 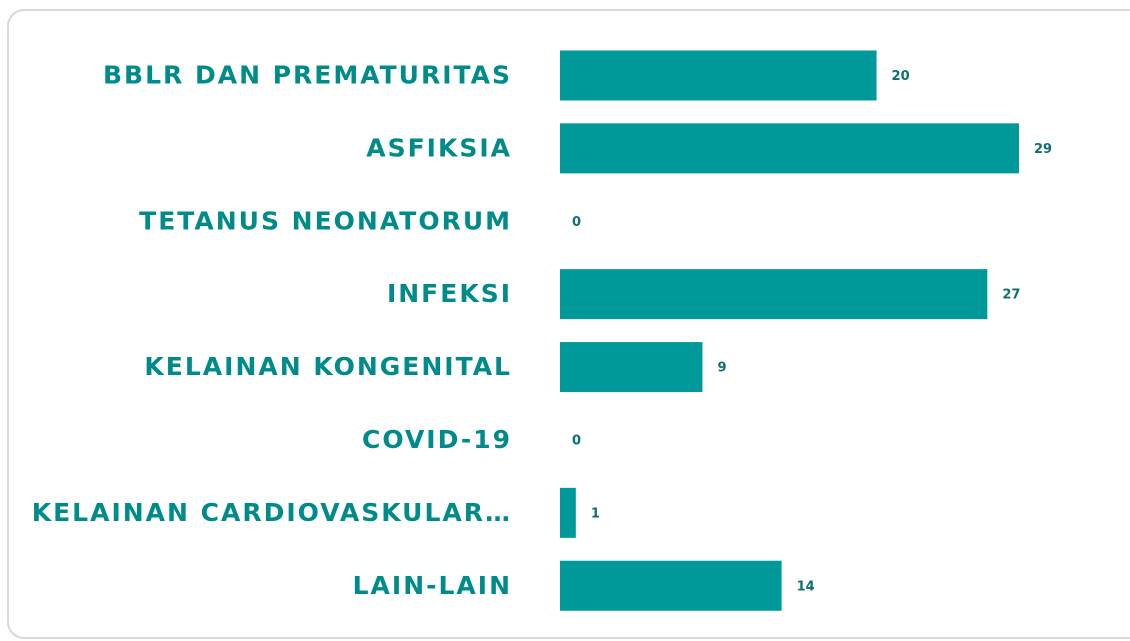 What do you see at coordinates (432, 585) in the screenshot?
I see `category-label: LAIN-LAIN` at bounding box center [432, 585].